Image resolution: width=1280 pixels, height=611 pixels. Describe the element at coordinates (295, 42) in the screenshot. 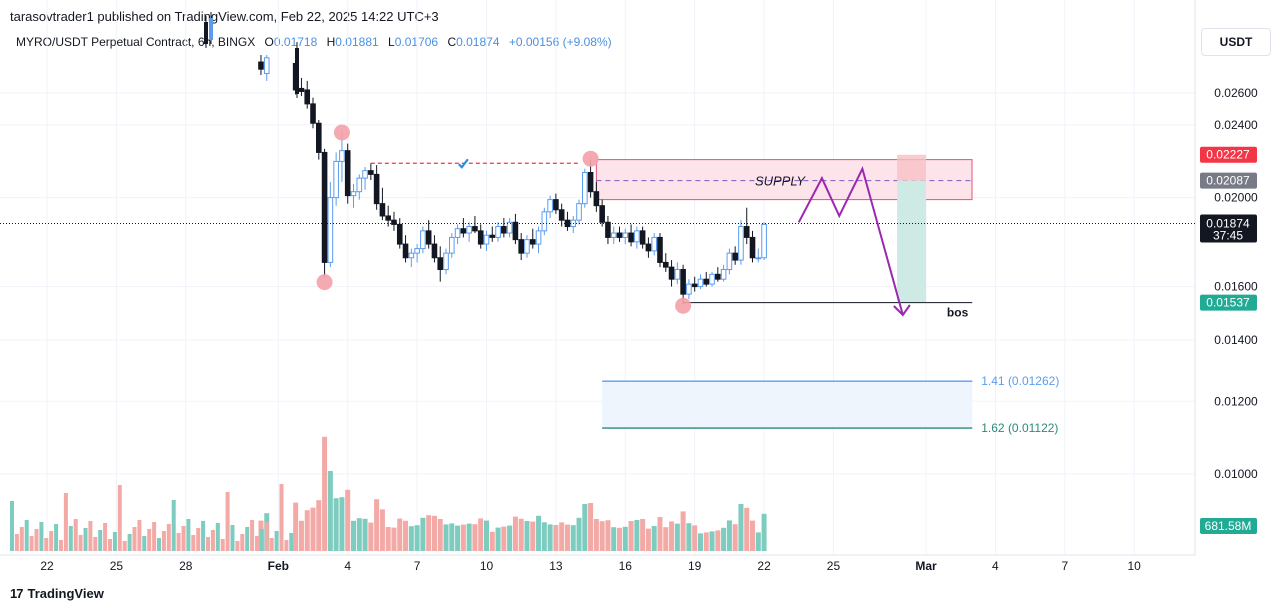

I see `open-value: 0.01718` at that location.